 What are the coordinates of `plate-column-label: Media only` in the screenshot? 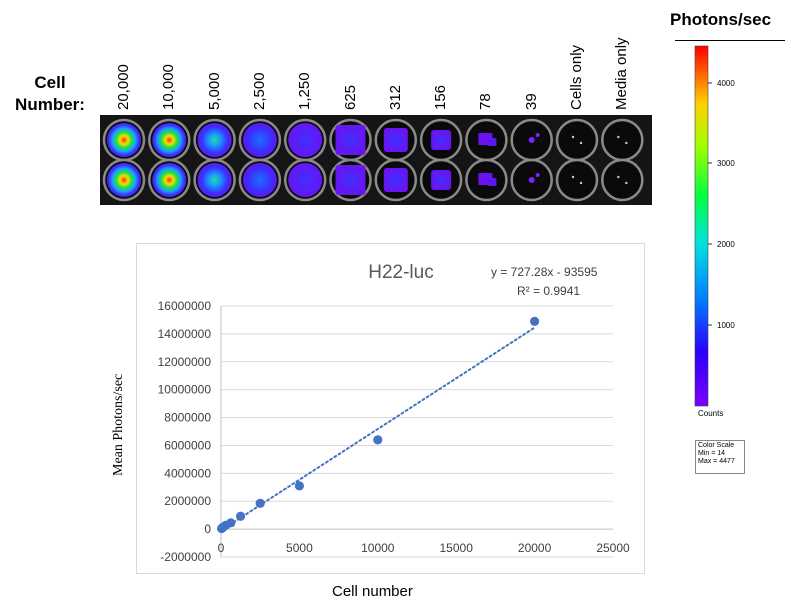 It's located at (622, 73).